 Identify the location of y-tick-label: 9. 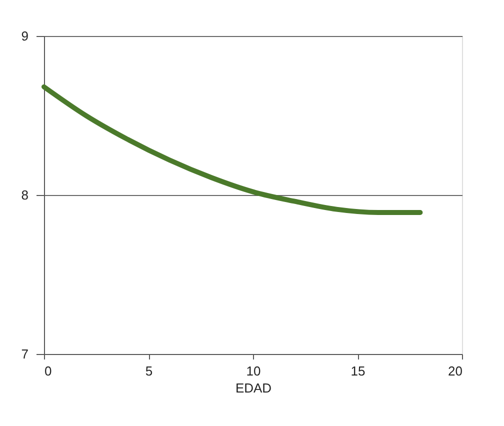
(24, 36).